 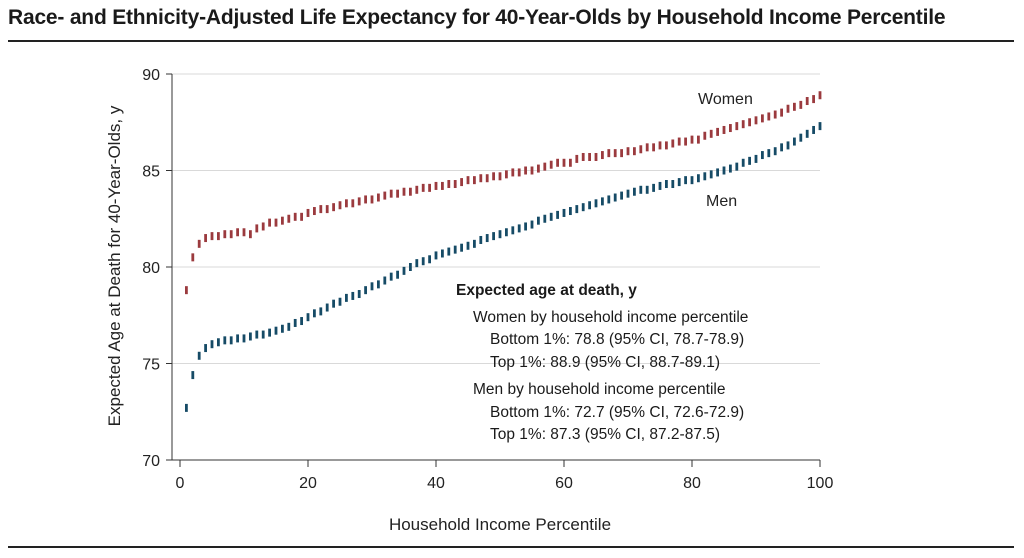 What do you see at coordinates (511, 41) in the screenshot?
I see `top-rule` at bounding box center [511, 41].